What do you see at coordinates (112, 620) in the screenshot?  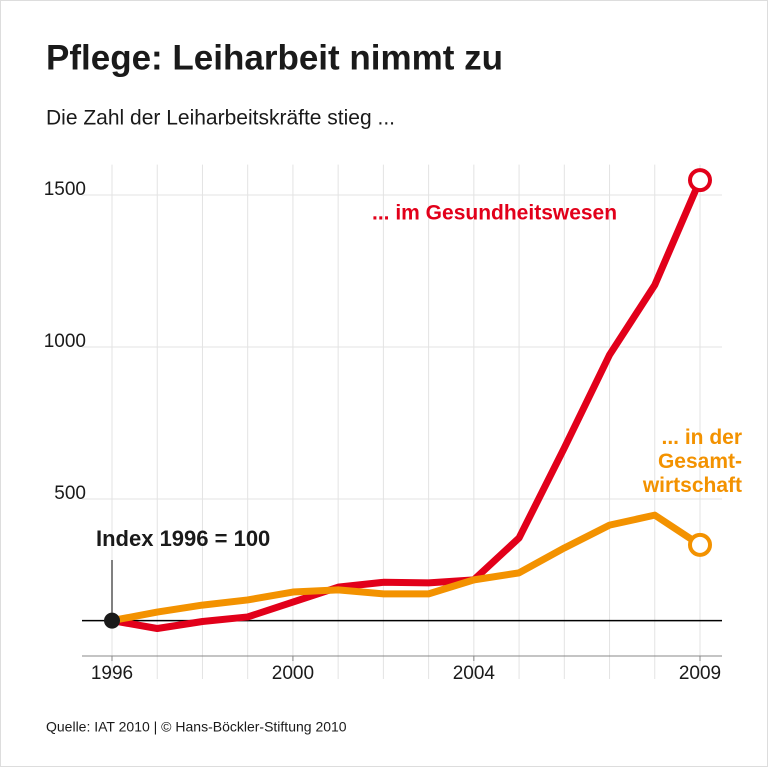 I see `origin-dot` at bounding box center [112, 620].